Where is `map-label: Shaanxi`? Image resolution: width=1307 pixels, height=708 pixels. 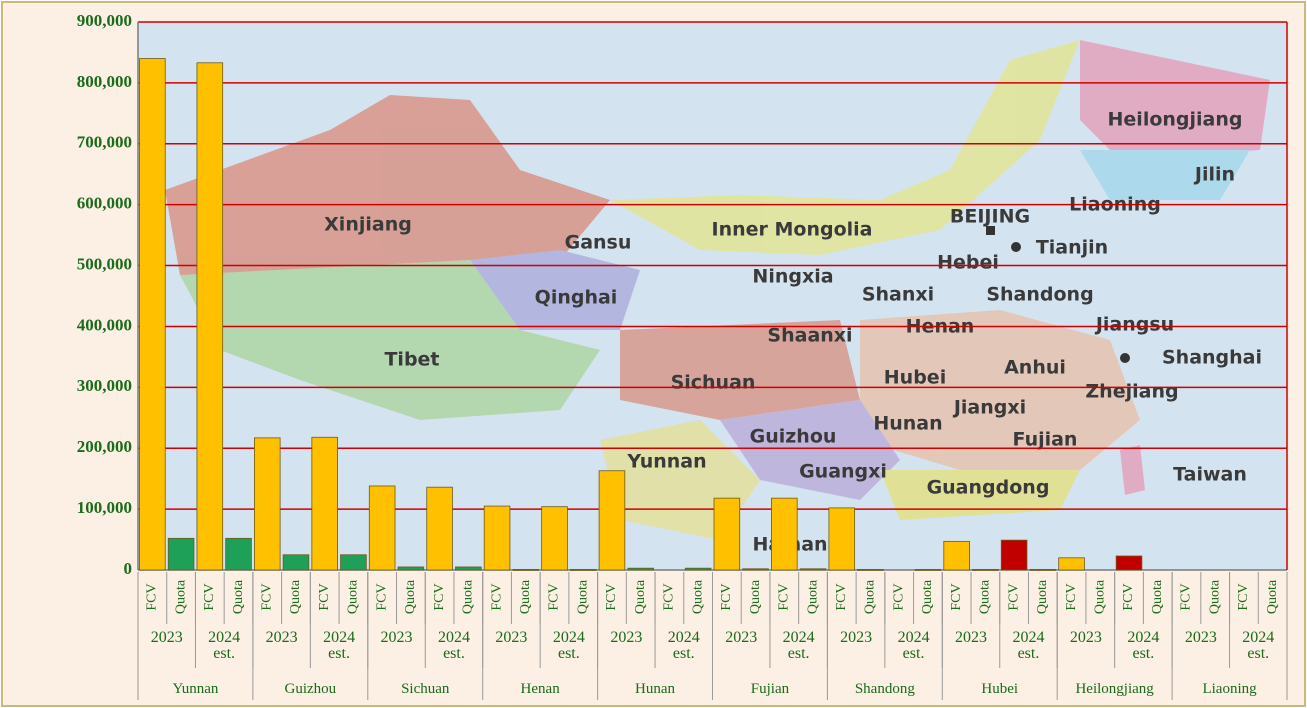 map-label: Shaanxi is located at coordinates (809, 336).